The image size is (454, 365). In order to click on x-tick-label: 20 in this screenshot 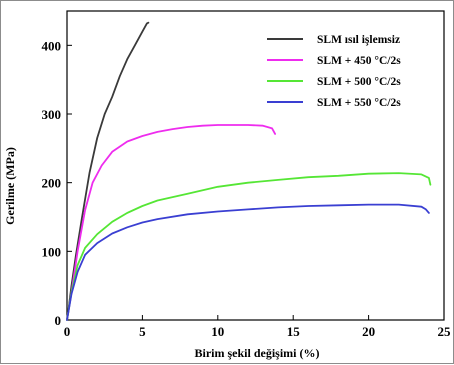, I will do `click(368, 331)`.